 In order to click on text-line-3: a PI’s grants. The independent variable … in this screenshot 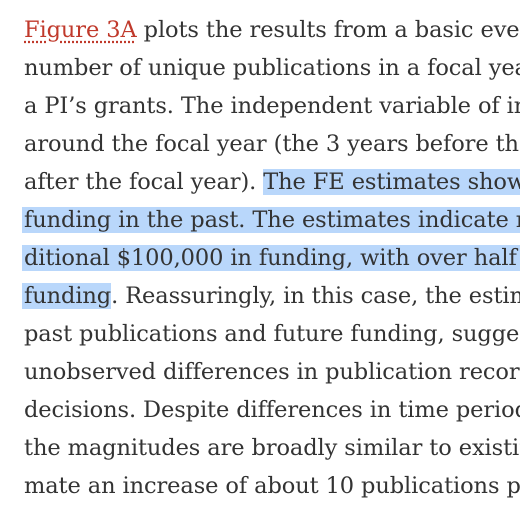, I will do `click(272, 106)`.